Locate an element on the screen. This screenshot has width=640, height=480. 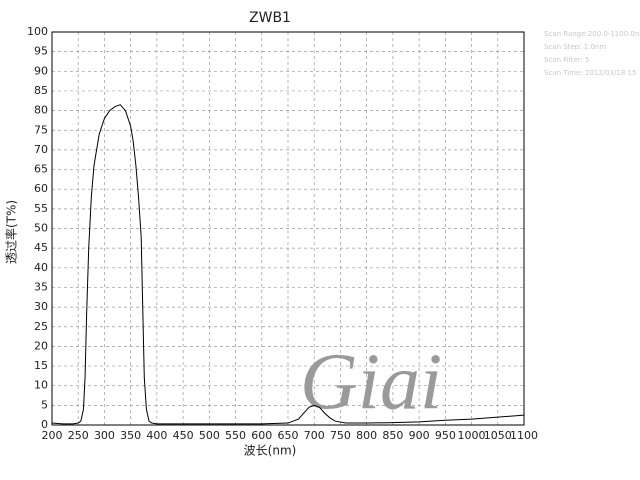
x-tick-label: 800 is located at coordinates (366, 435).